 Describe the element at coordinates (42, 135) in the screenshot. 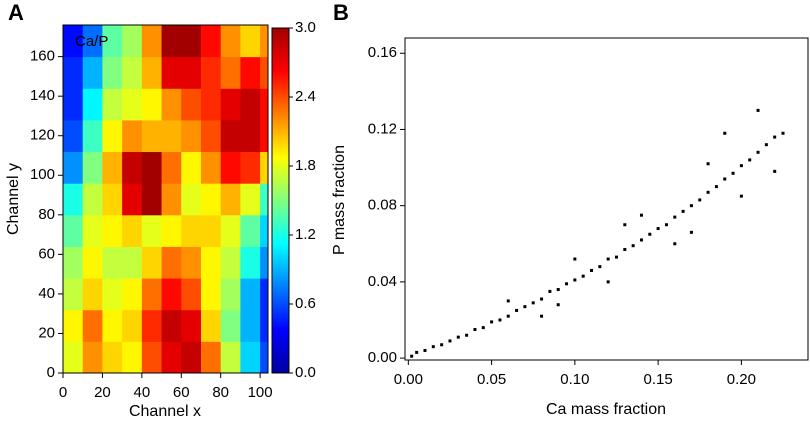

I see `y-tick-label: 120` at that location.